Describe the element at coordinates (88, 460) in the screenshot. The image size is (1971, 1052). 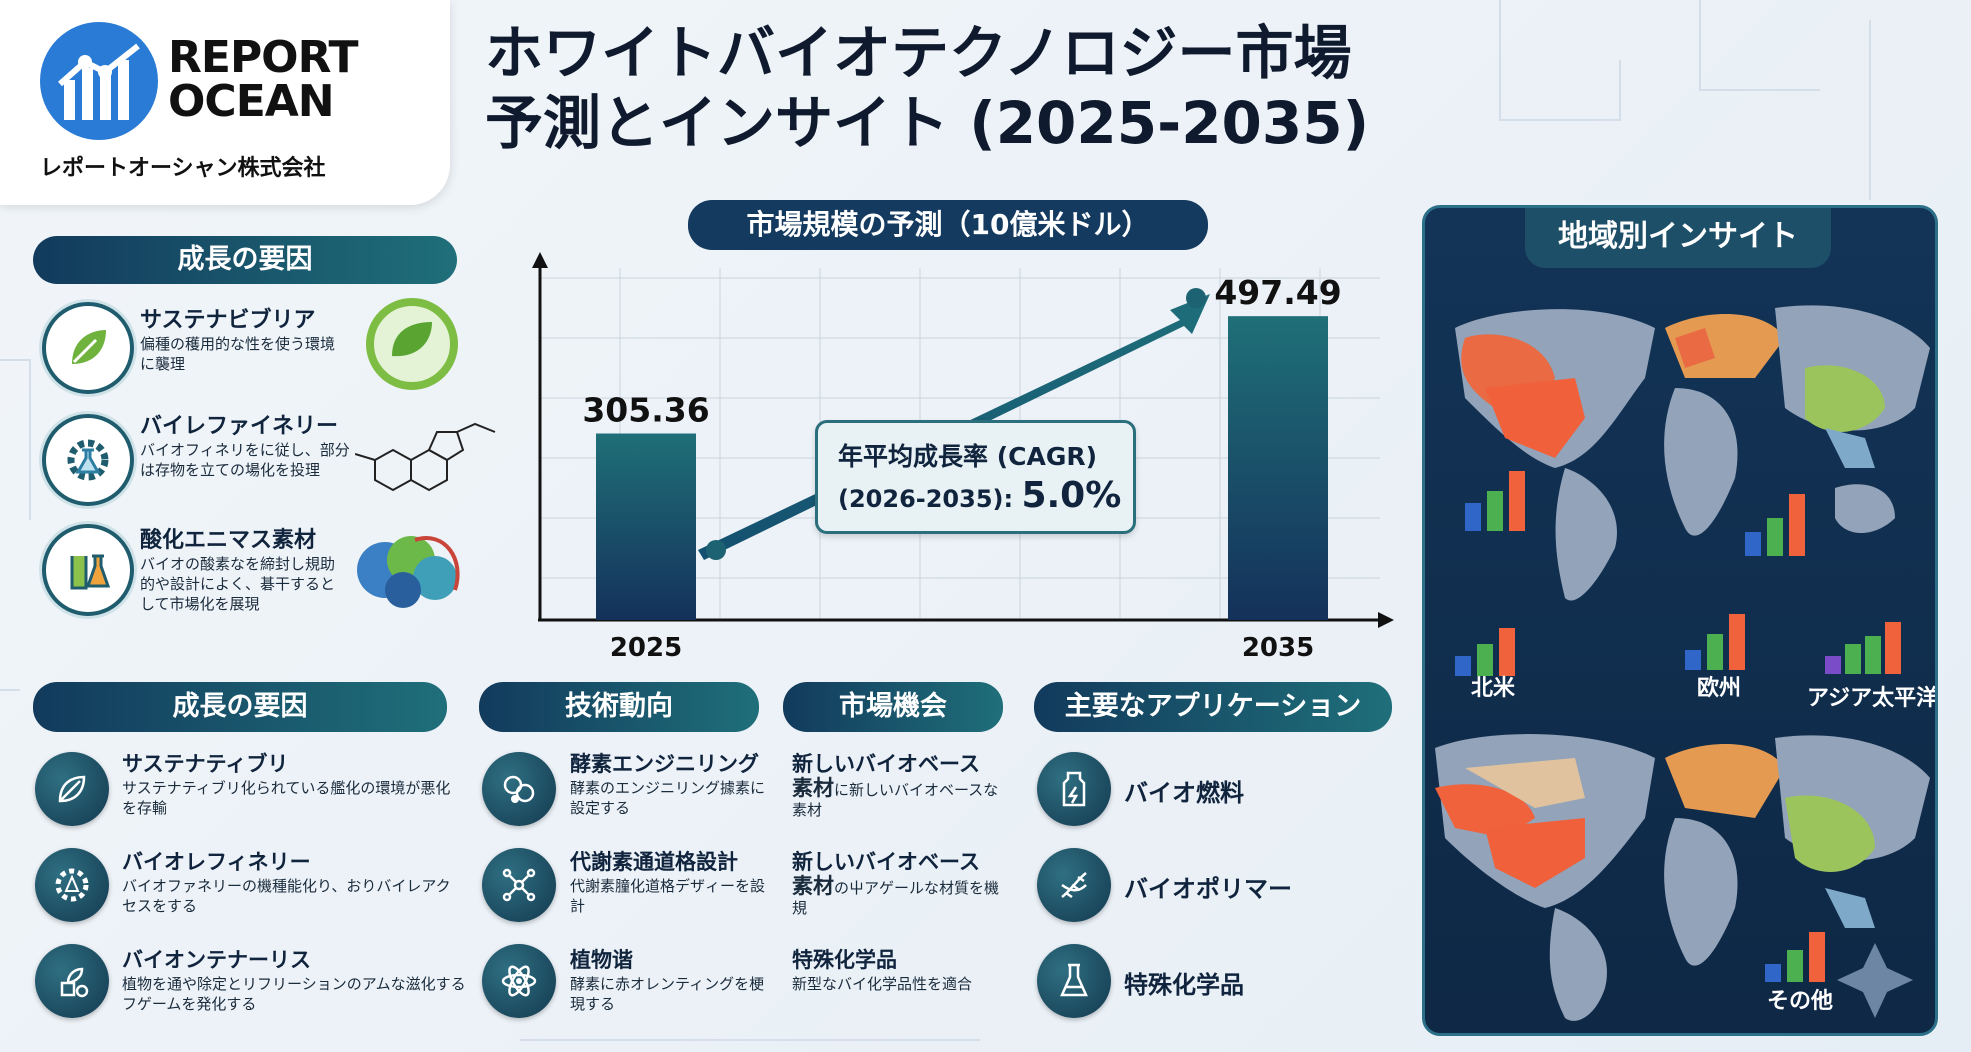
I see `gear-flask-icon` at that location.